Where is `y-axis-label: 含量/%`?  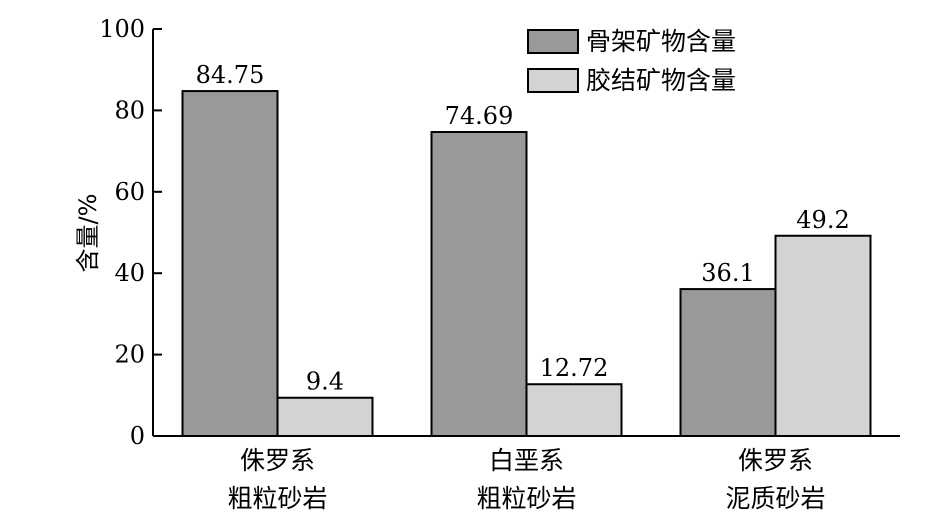
y-axis-label: 含量/% is located at coordinates (88, 233).